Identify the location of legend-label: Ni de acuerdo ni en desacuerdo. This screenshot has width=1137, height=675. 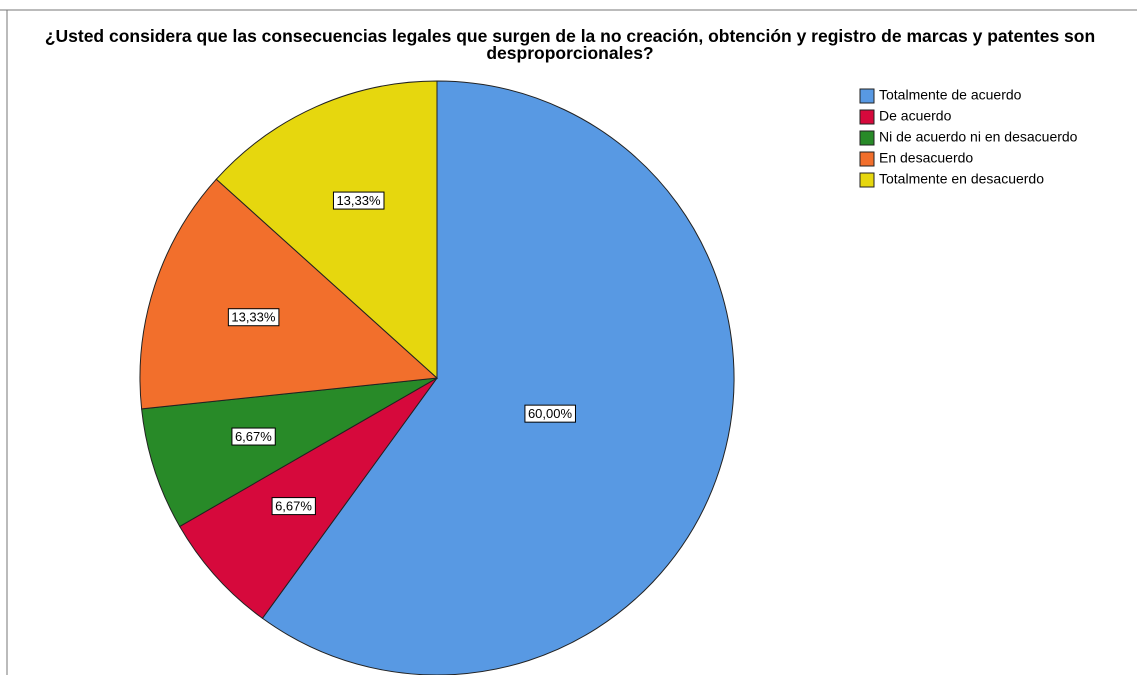
(978, 137).